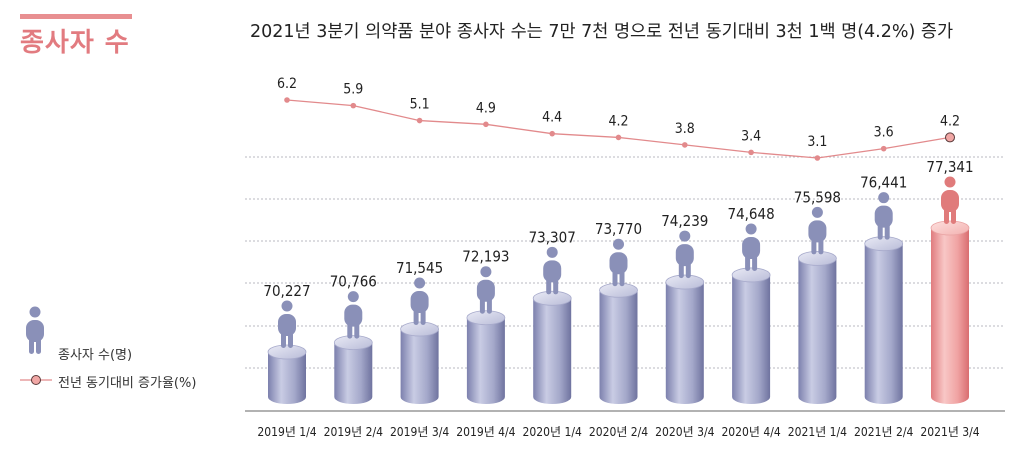  Describe the element at coordinates (286, 291) in the screenshot. I see `bar-value-label: 70,227` at that location.